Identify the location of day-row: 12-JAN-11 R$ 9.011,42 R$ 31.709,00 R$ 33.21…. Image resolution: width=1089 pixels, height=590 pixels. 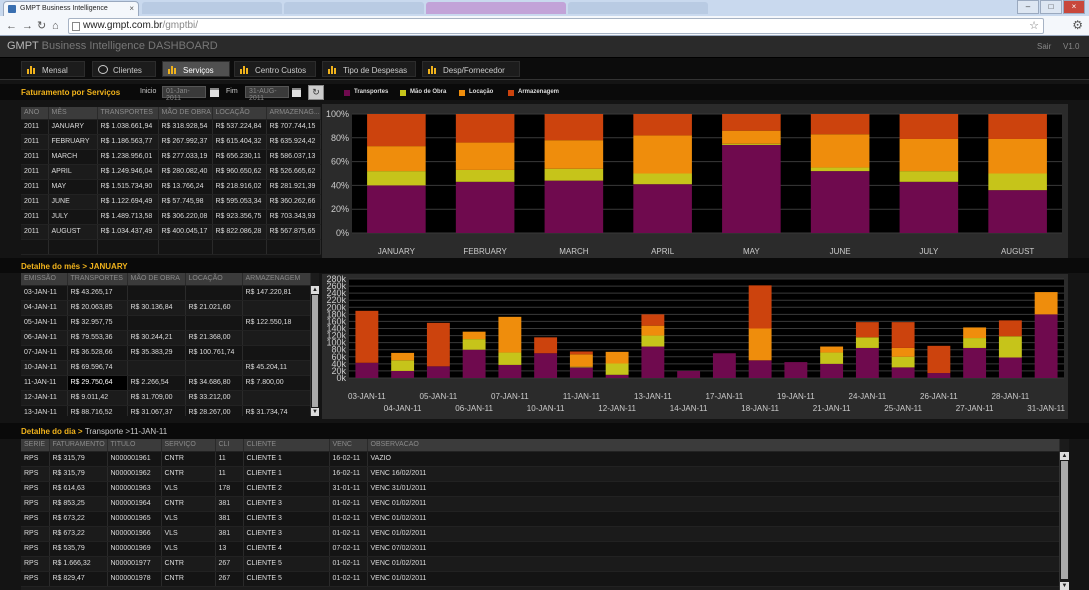
(166, 398).